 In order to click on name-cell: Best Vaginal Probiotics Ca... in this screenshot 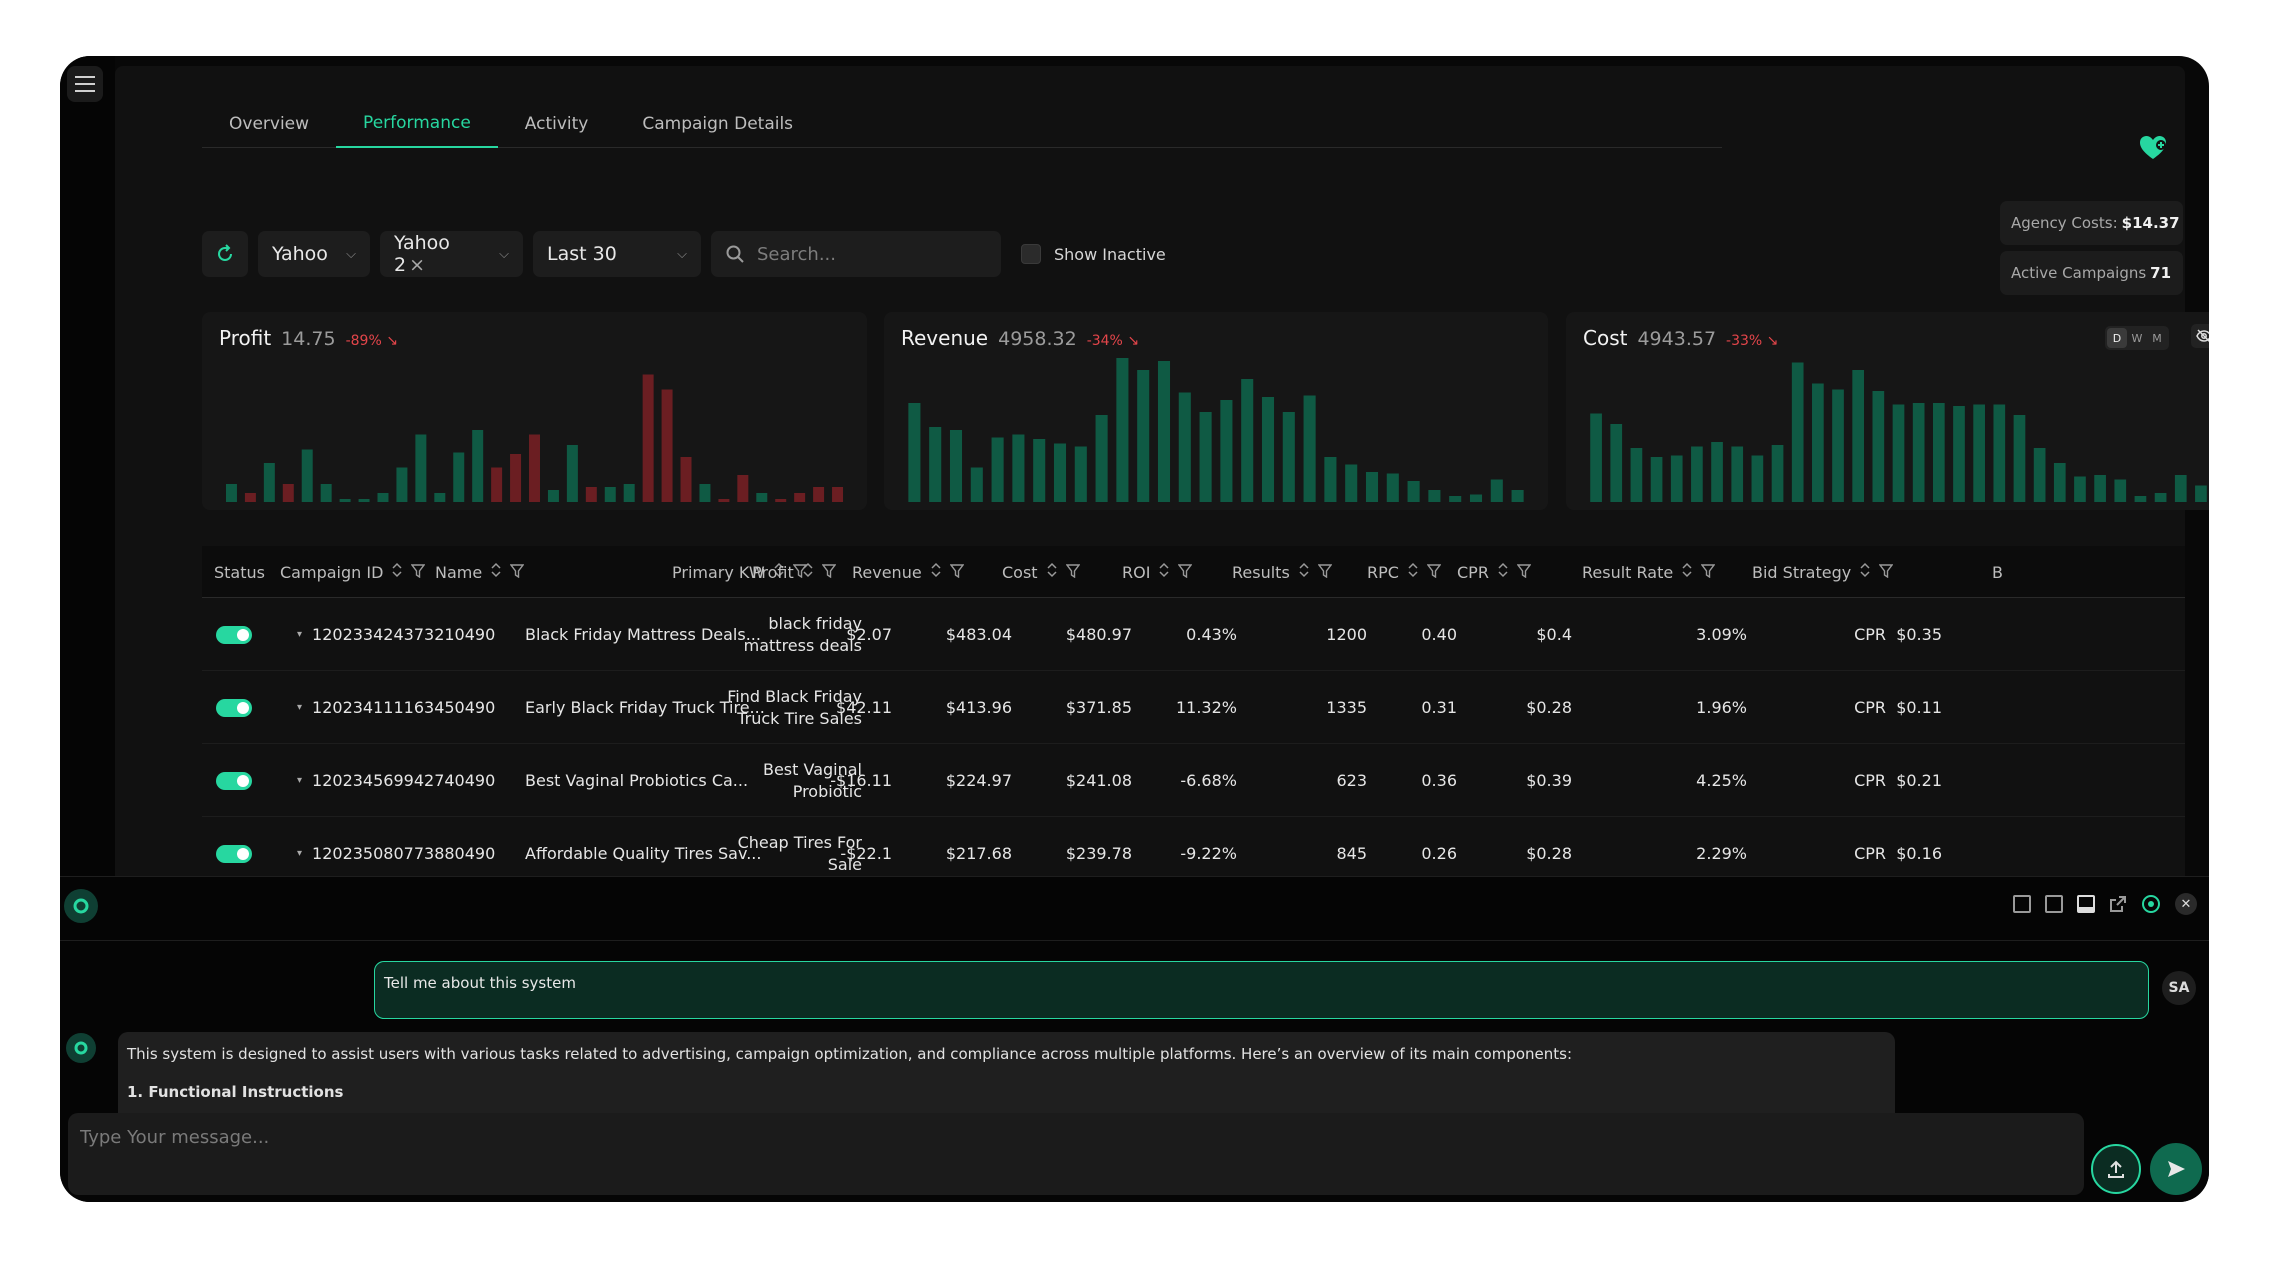, I will do `click(637, 780)`.